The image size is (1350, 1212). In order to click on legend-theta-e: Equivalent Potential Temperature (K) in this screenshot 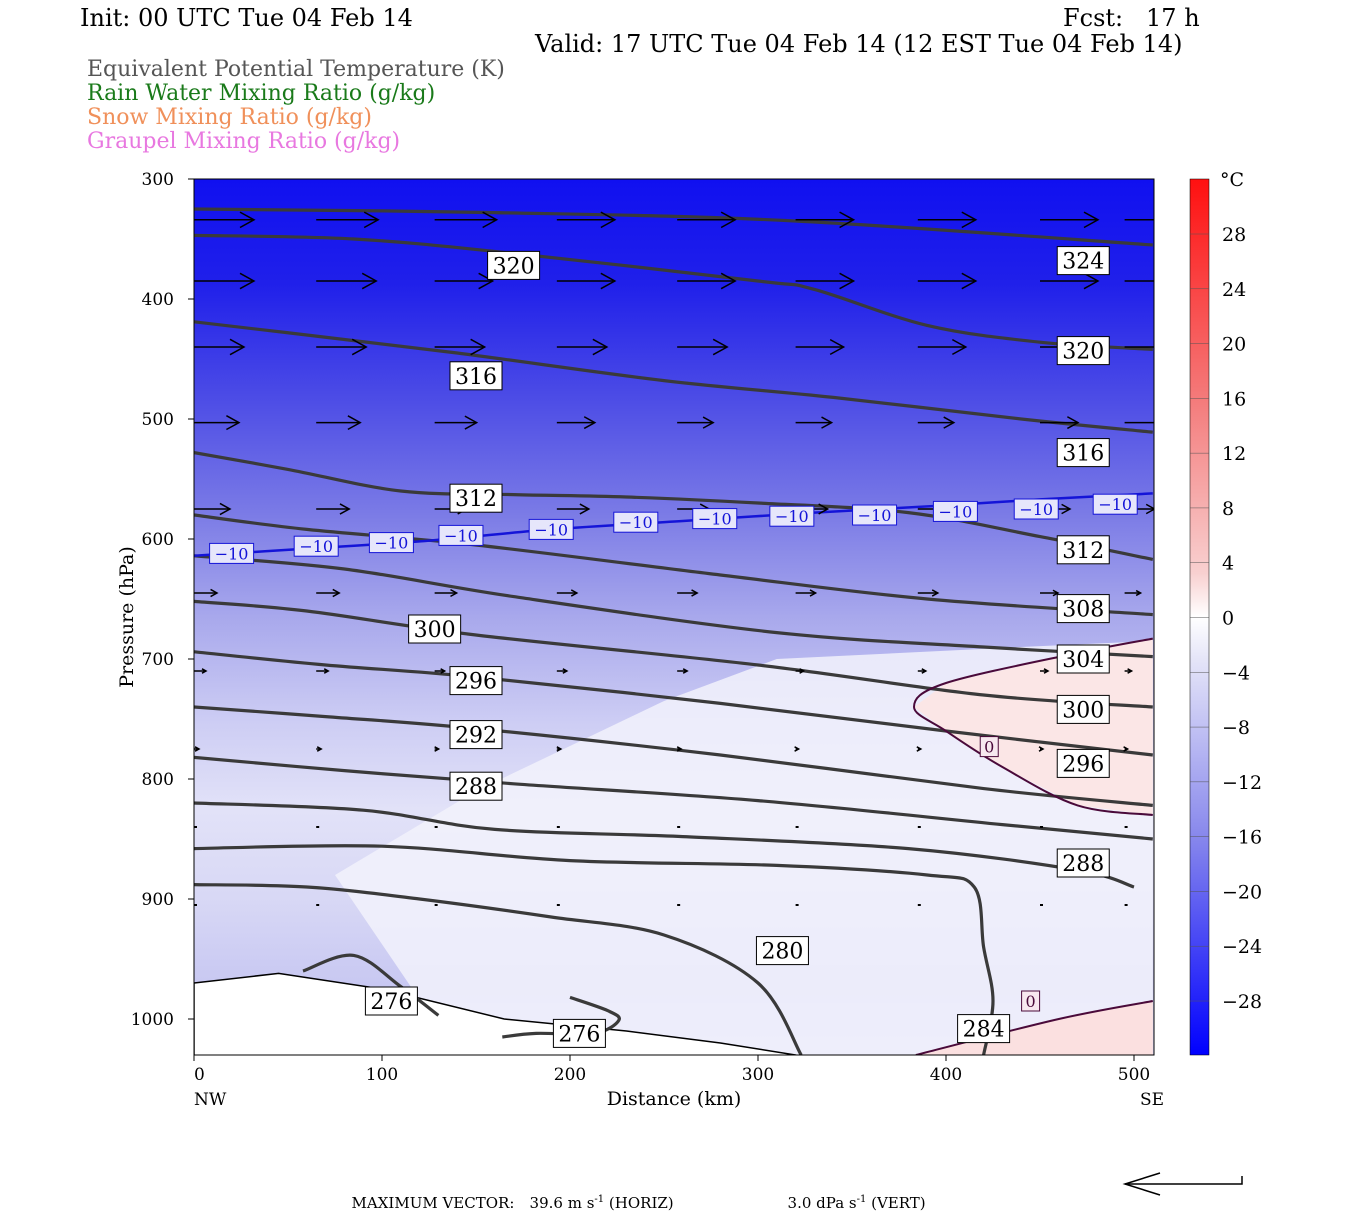, I will do `click(296, 69)`.